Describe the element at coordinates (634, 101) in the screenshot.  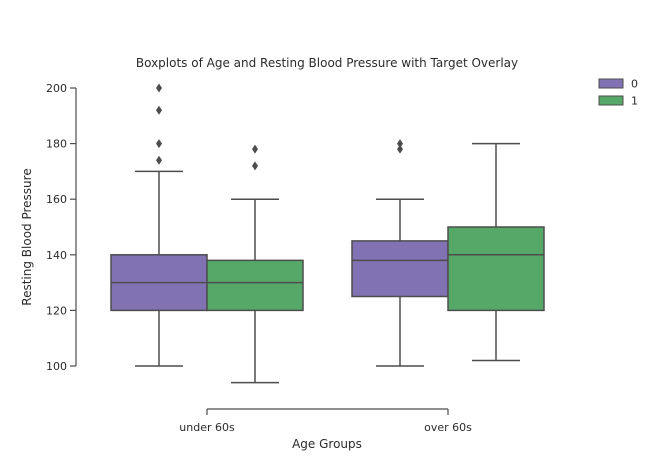
I see `legend-label: 1` at that location.